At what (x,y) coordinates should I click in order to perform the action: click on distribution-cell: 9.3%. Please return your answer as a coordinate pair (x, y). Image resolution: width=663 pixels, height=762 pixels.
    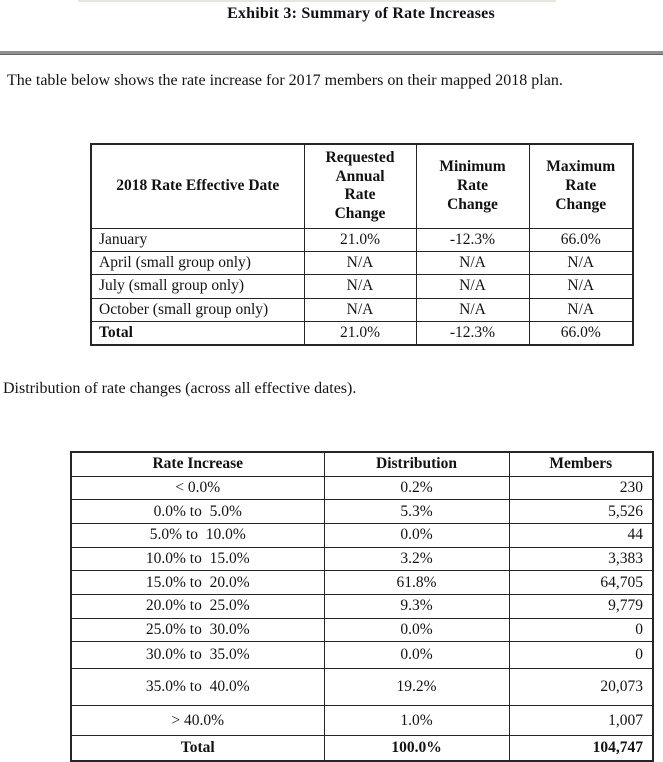
    Looking at the image, I should click on (416, 606).